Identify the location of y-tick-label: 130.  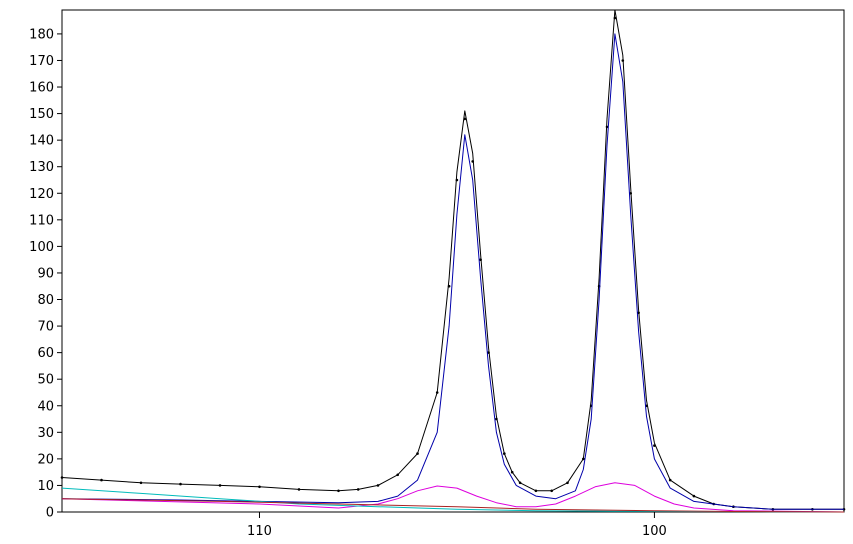
(41, 167).